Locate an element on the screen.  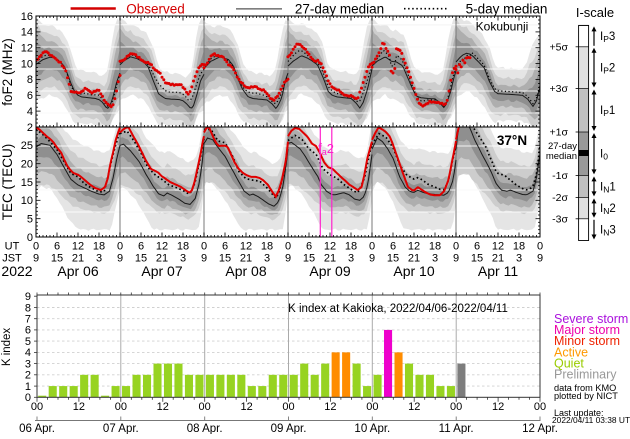
svg-text: Active is located at coordinates (571, 352).